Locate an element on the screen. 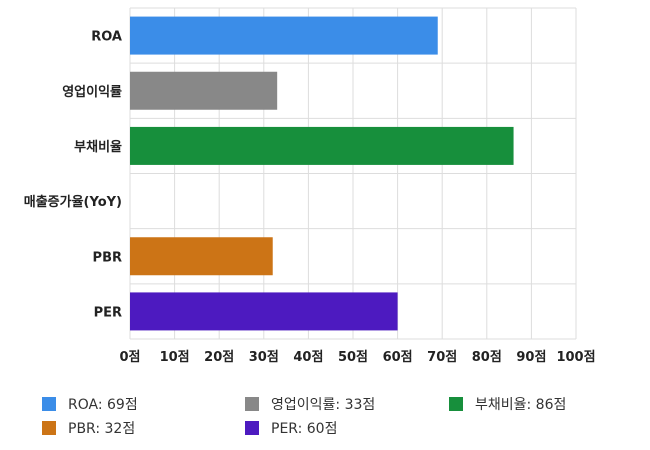 The width and height of the screenshot is (650, 450). x-tick-label: 20점 is located at coordinates (219, 357).